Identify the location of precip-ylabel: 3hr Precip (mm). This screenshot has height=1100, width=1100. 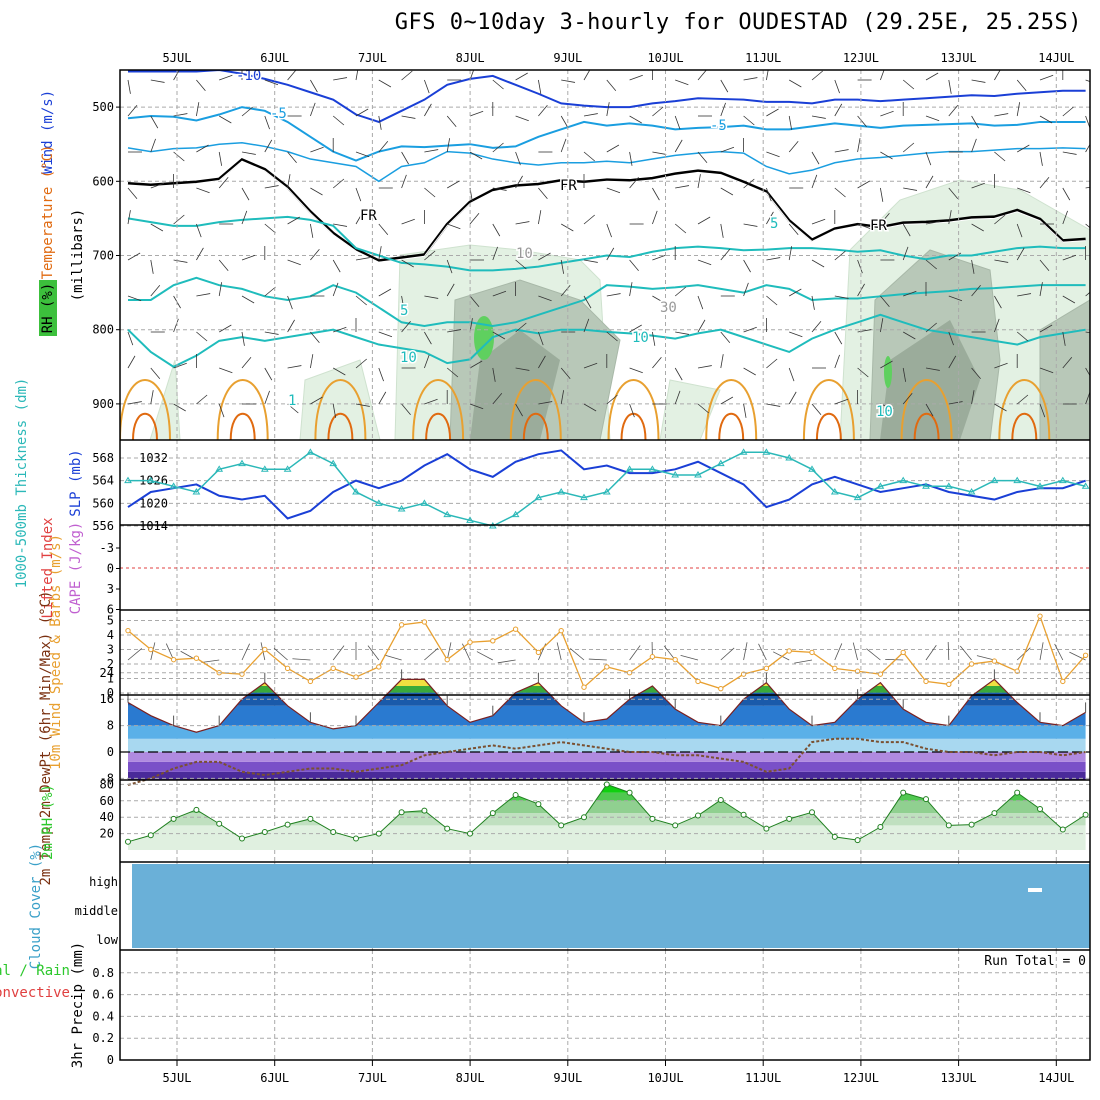
(78, 1005).